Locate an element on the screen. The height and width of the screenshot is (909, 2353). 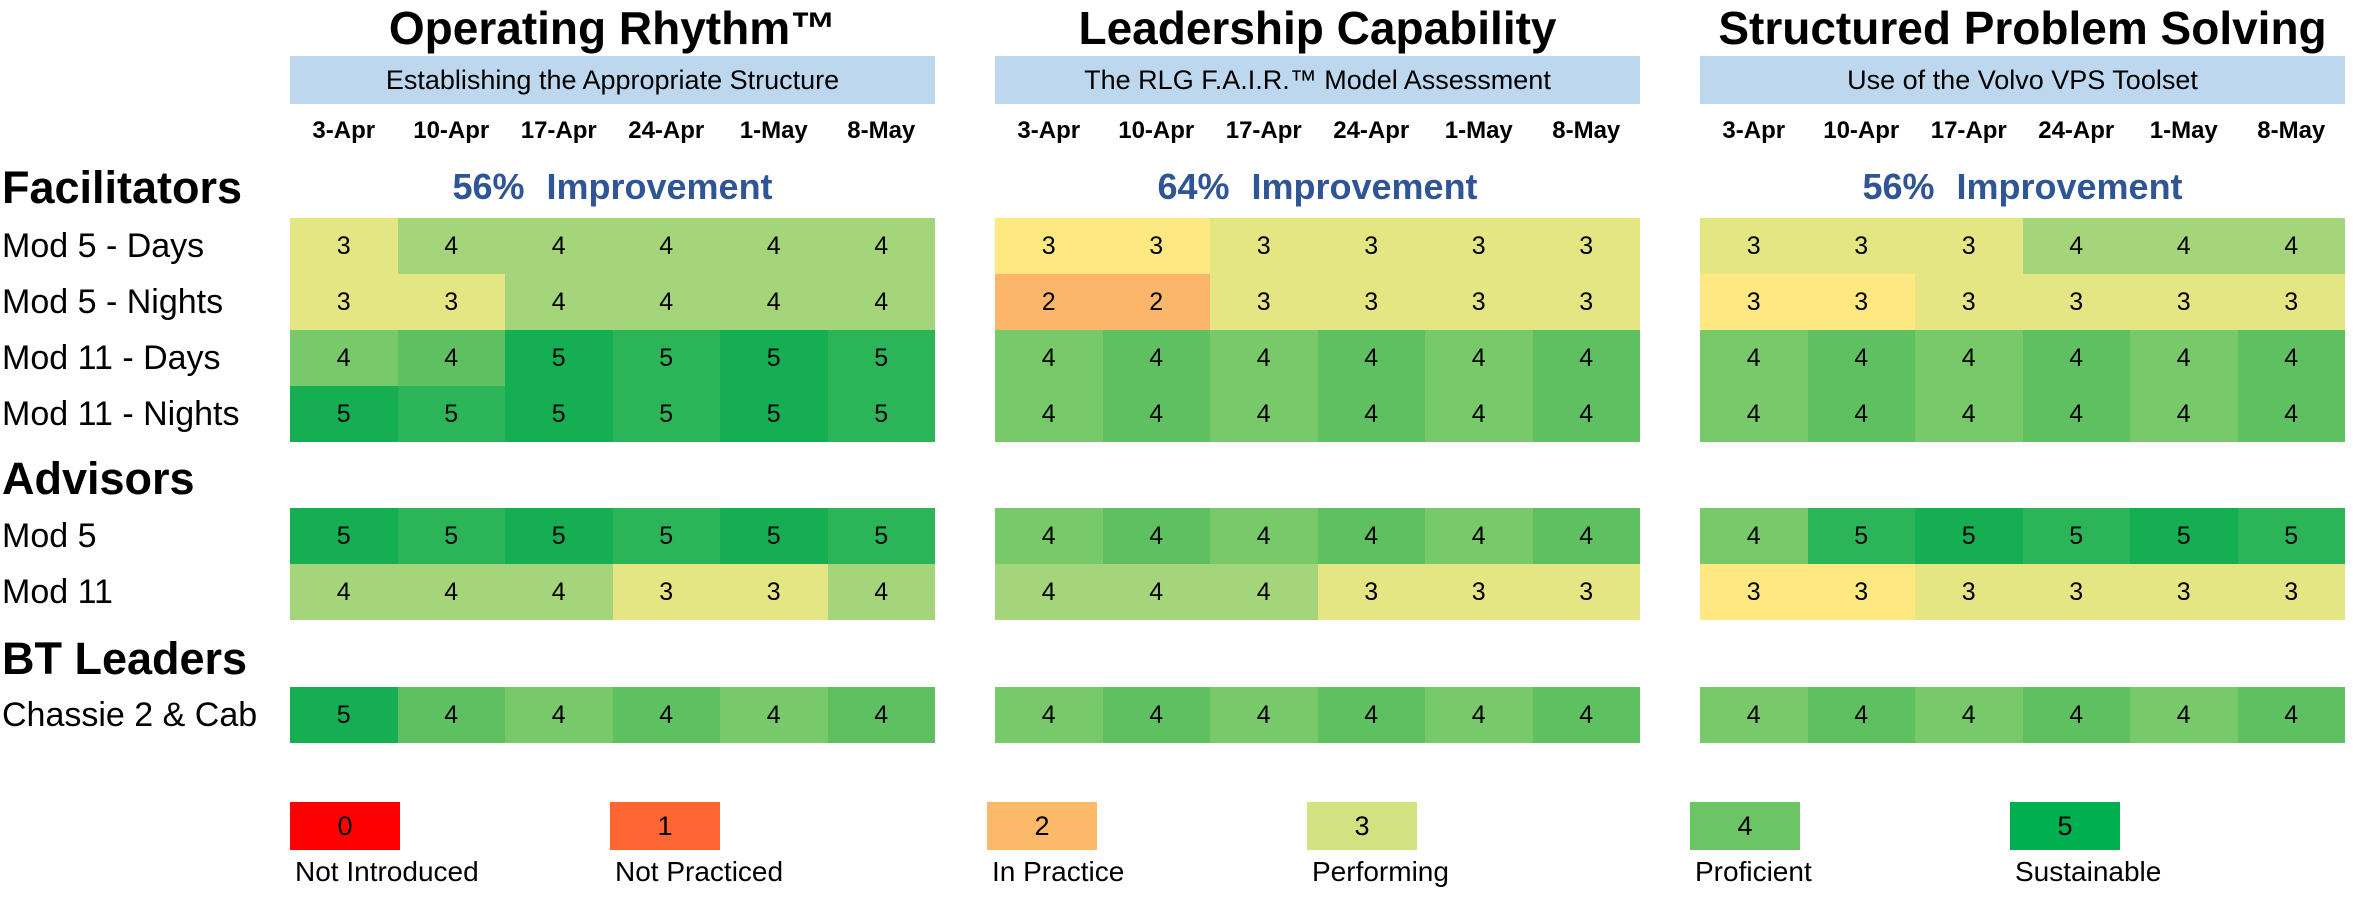
row-label: Mod 5 is located at coordinates (49, 536).